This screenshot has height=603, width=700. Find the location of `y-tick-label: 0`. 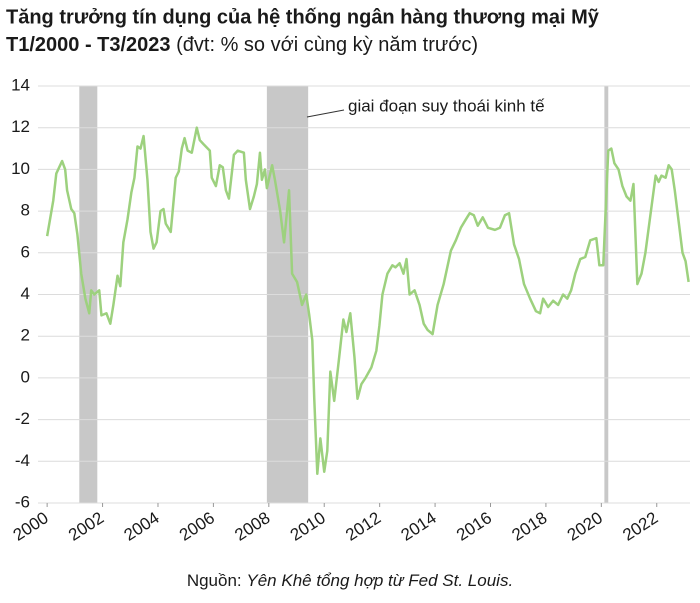

y-tick-label: 0 is located at coordinates (25, 376).